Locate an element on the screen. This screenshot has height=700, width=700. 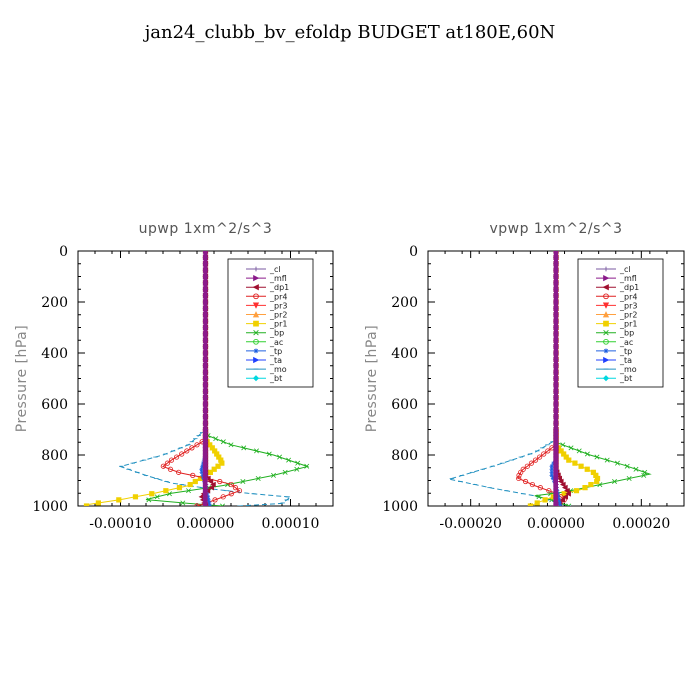
y-tick-label: 600 is located at coordinates (54, 405).